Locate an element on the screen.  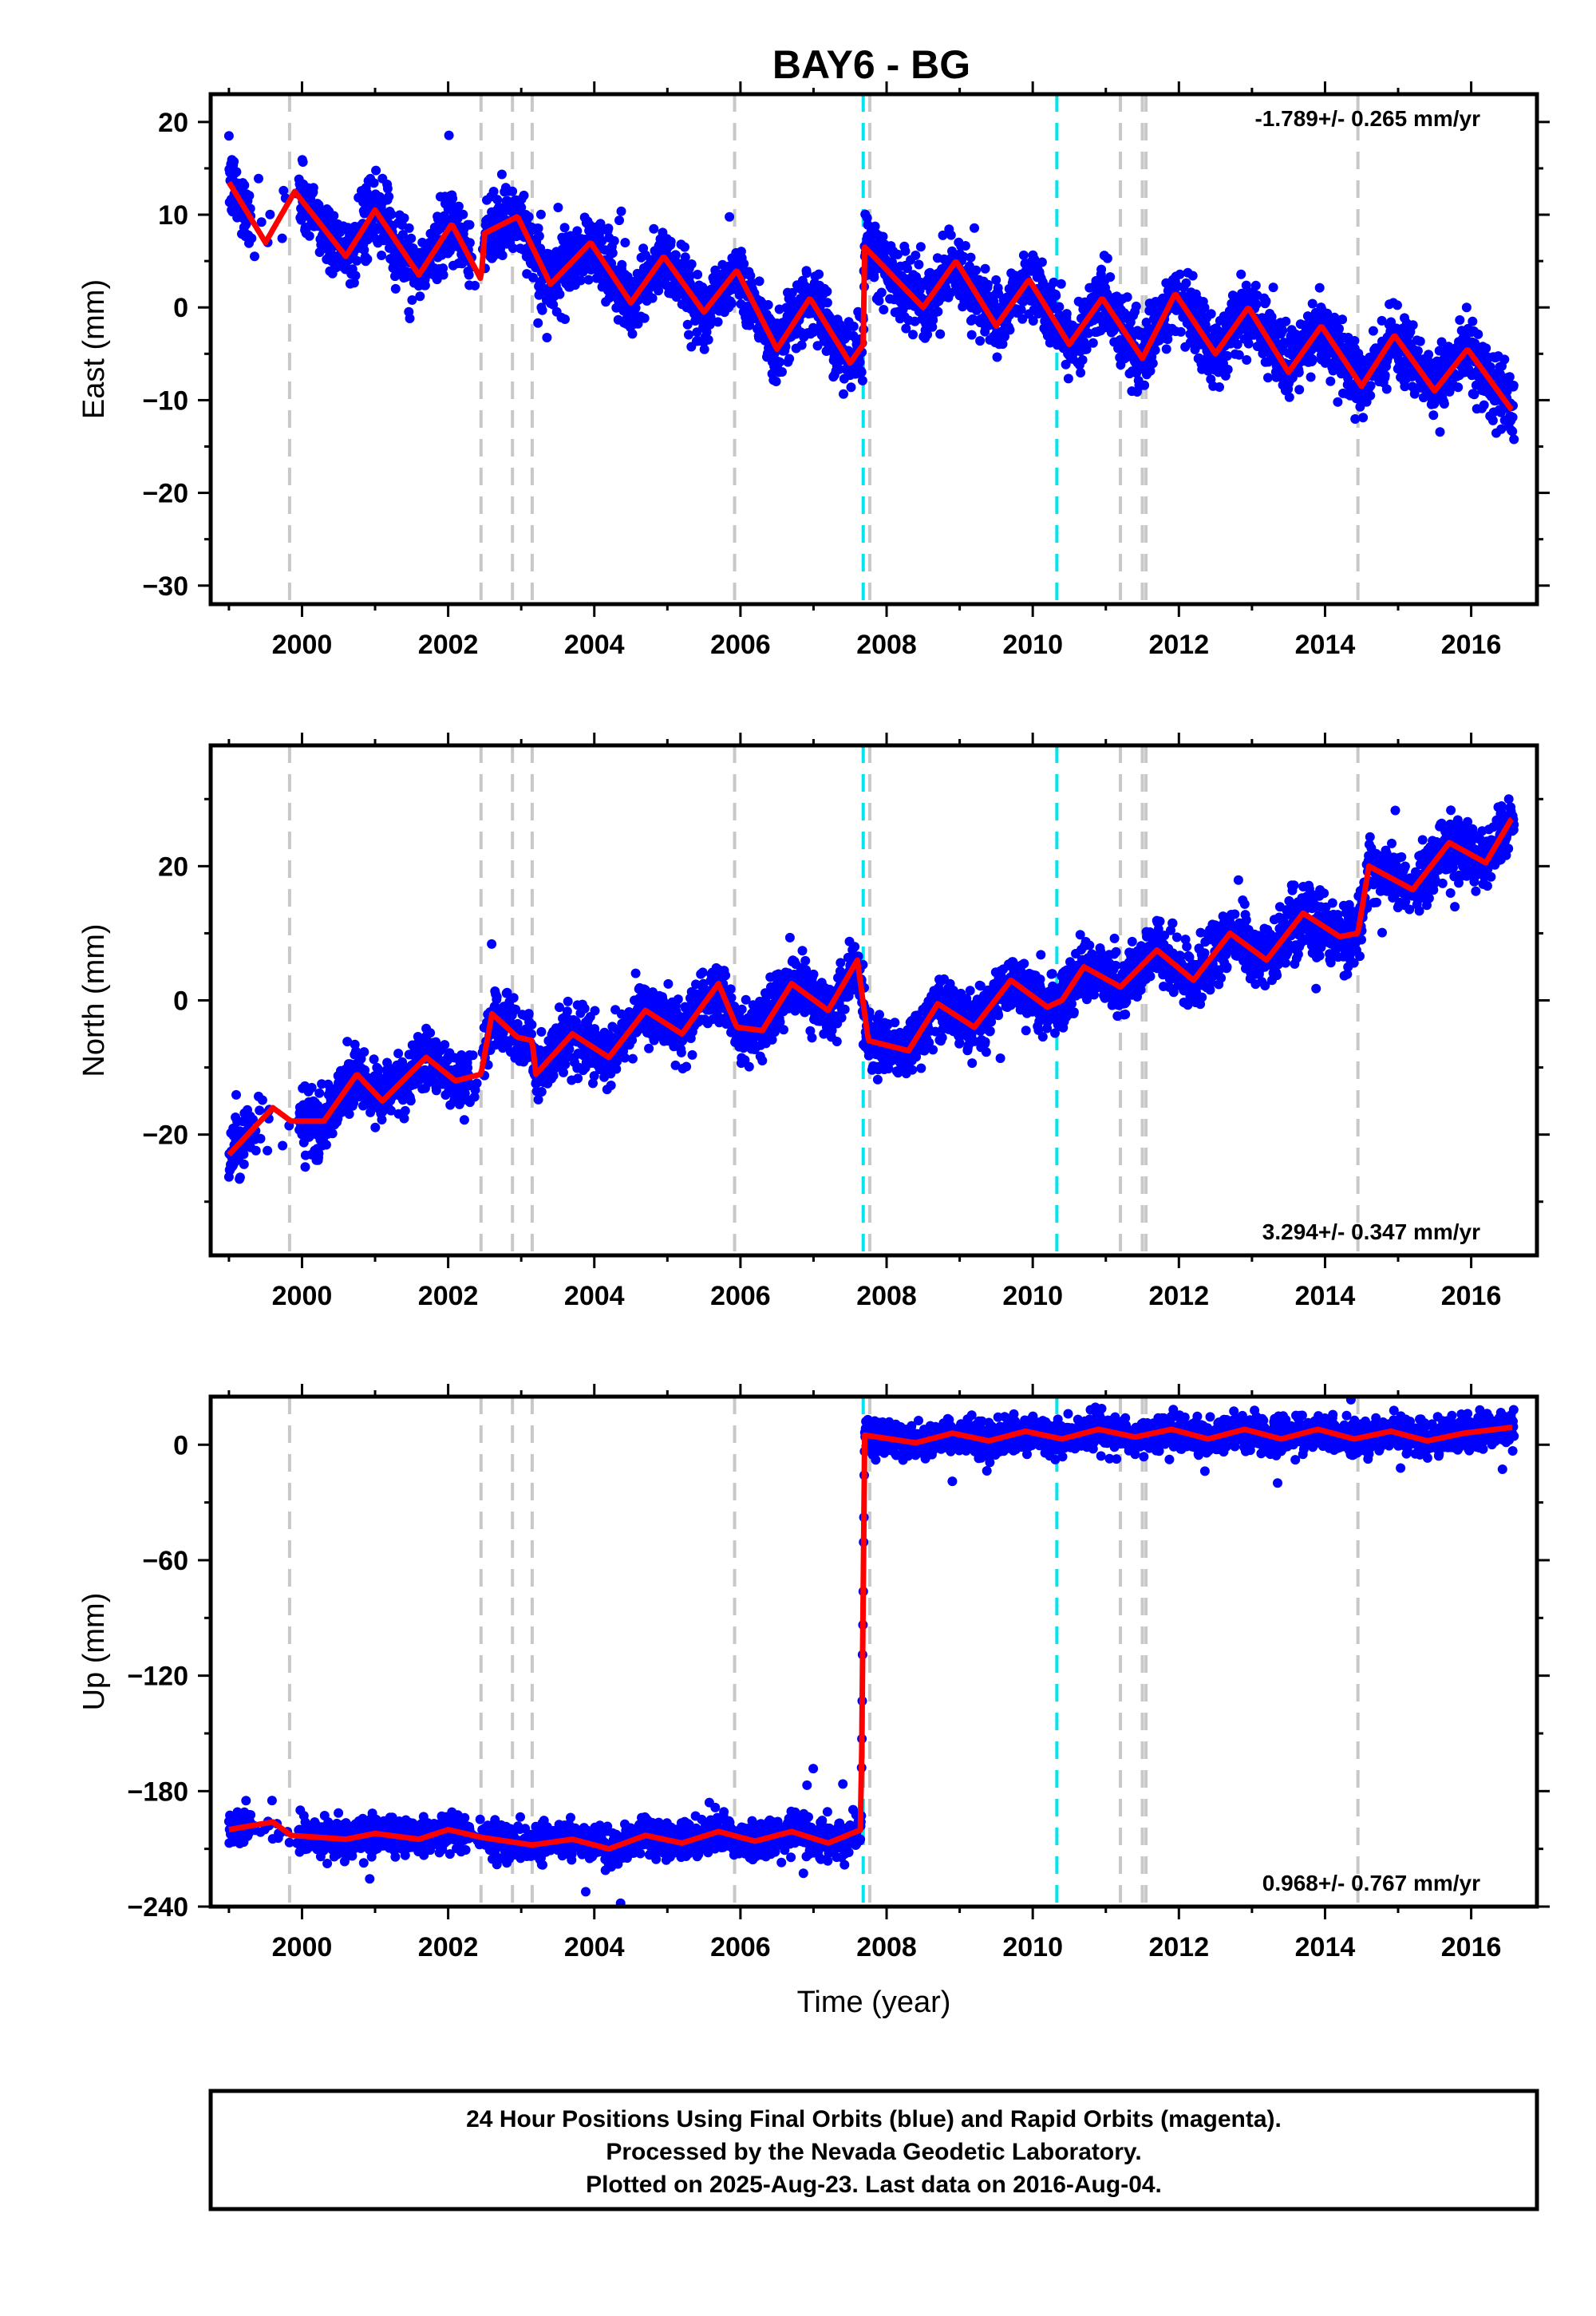
y-tick-label: 0 is located at coordinates (180, 308).